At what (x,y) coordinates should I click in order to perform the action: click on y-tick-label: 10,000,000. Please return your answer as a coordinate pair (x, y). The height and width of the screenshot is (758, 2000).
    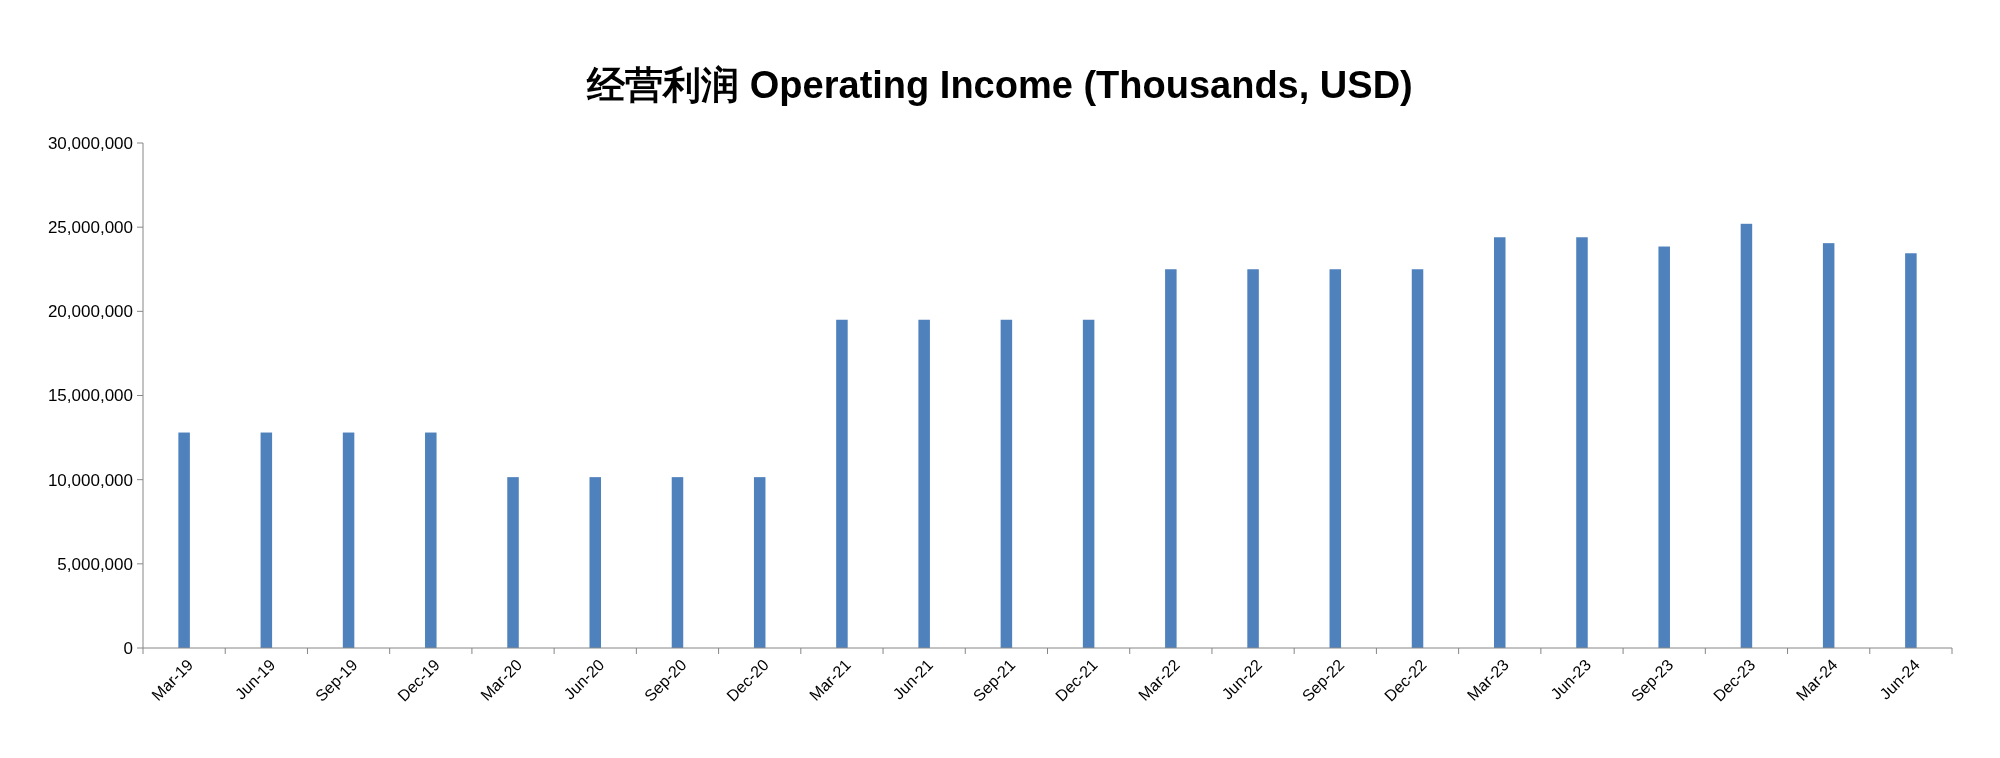
    Looking at the image, I should click on (90, 480).